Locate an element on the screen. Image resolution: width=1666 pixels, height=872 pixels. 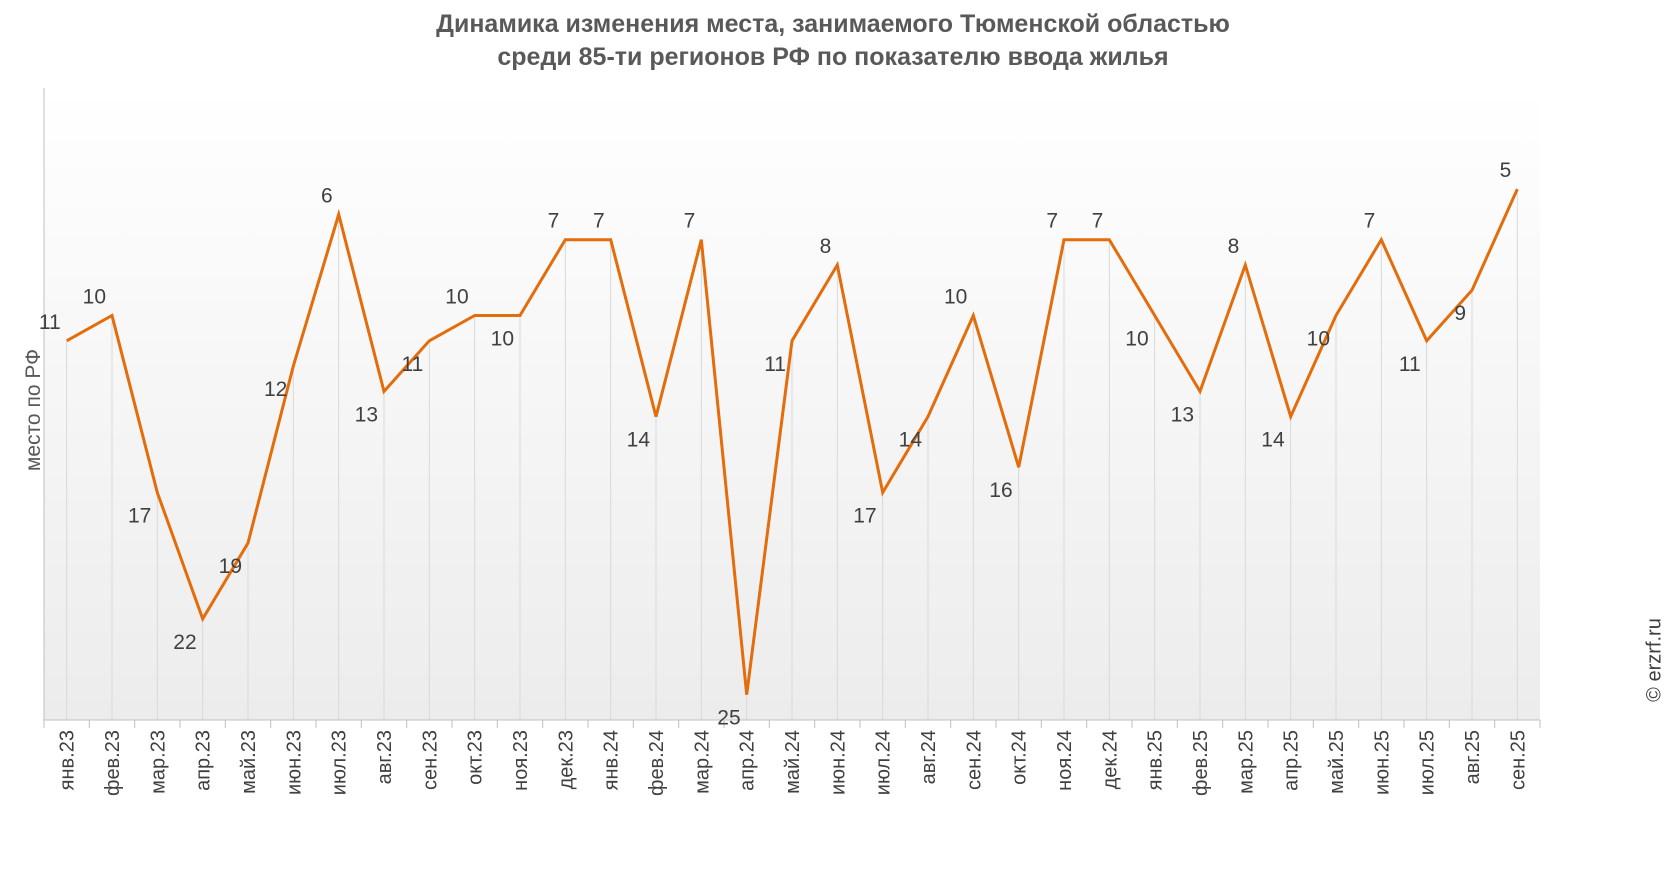
x-tick-label: ноя.24 is located at coordinates (1065, 760).